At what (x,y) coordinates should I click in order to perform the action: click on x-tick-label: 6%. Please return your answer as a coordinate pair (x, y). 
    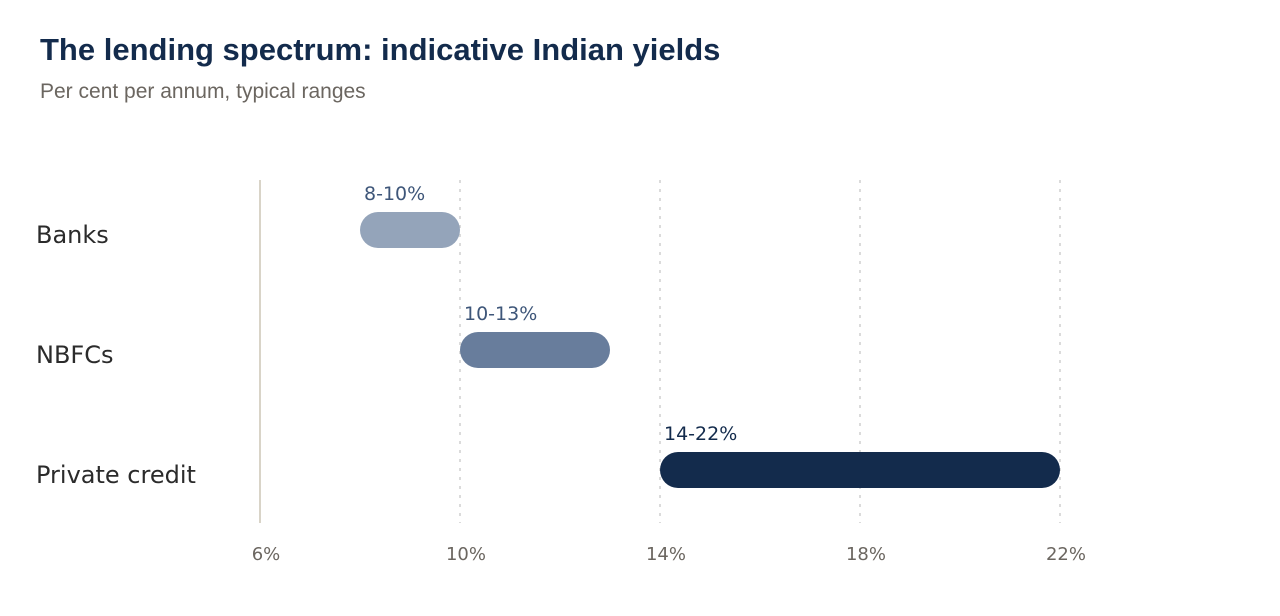
    Looking at the image, I should click on (266, 554).